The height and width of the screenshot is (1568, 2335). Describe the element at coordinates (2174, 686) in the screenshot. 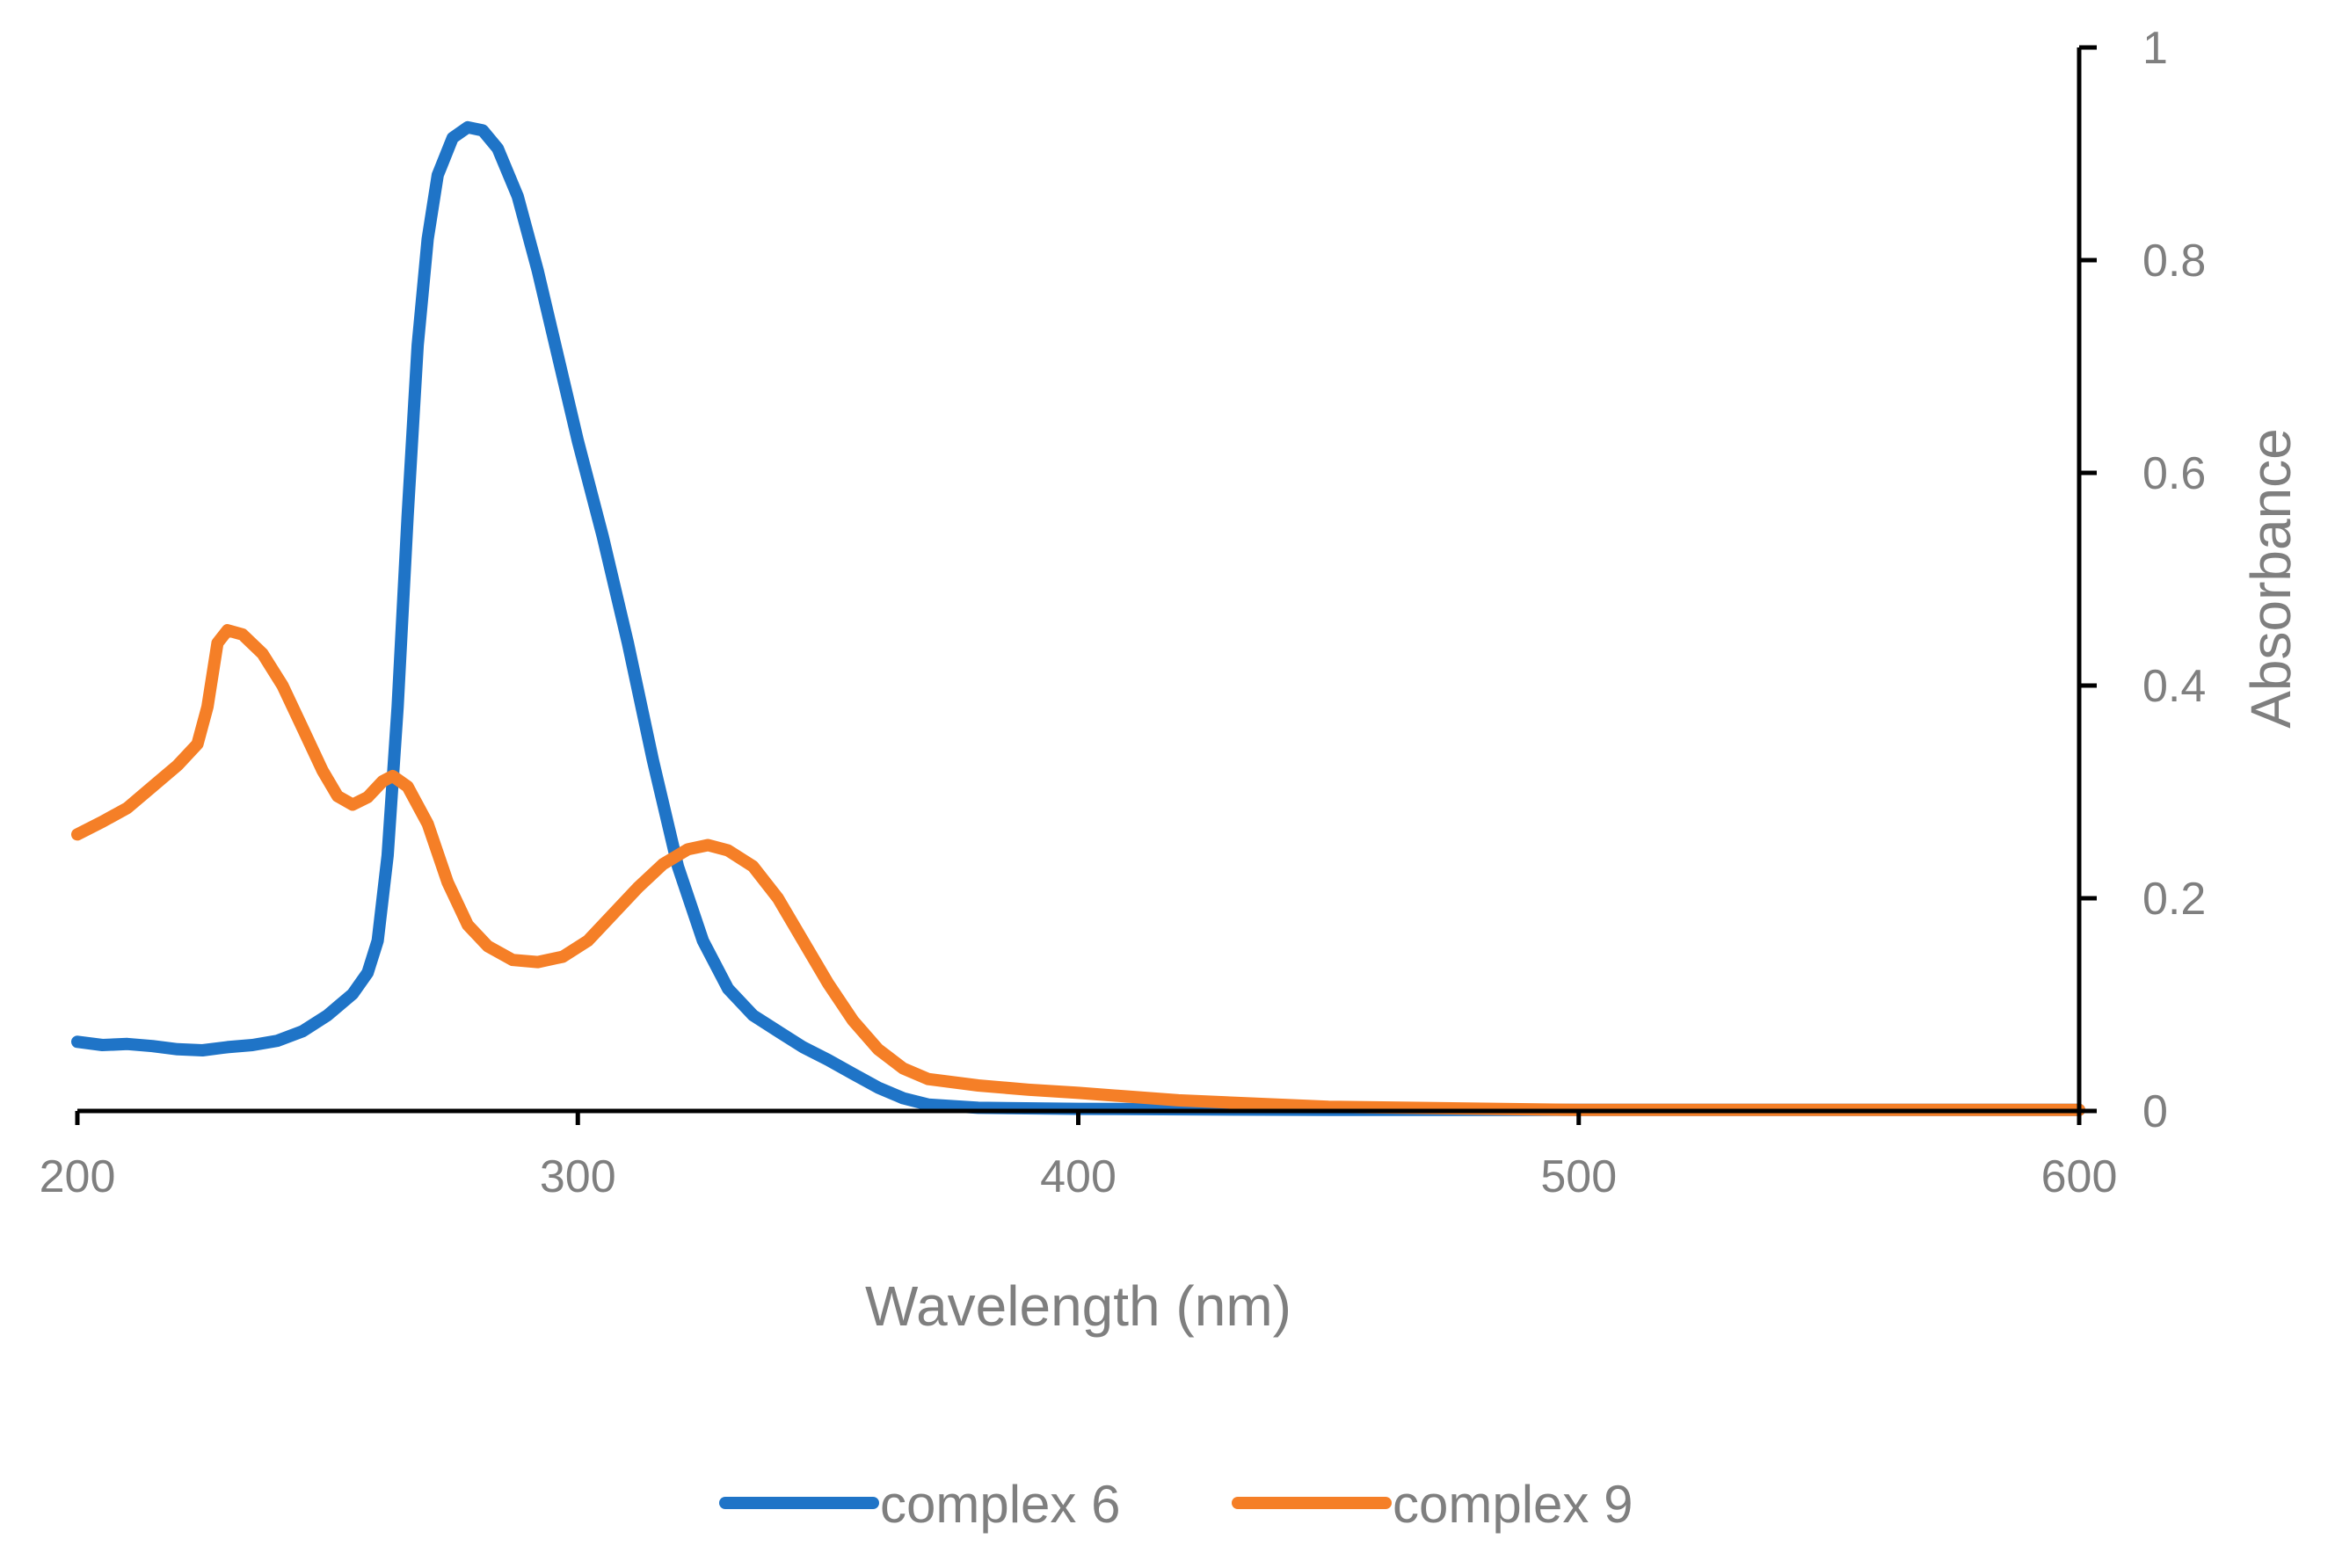

I see `y-tick-label: 0.4` at that location.